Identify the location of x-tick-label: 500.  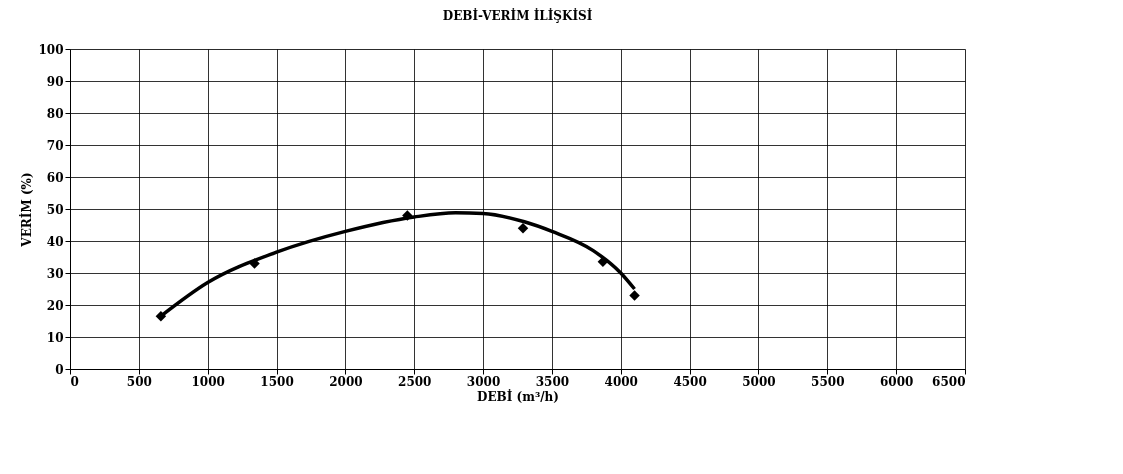
(139, 381).